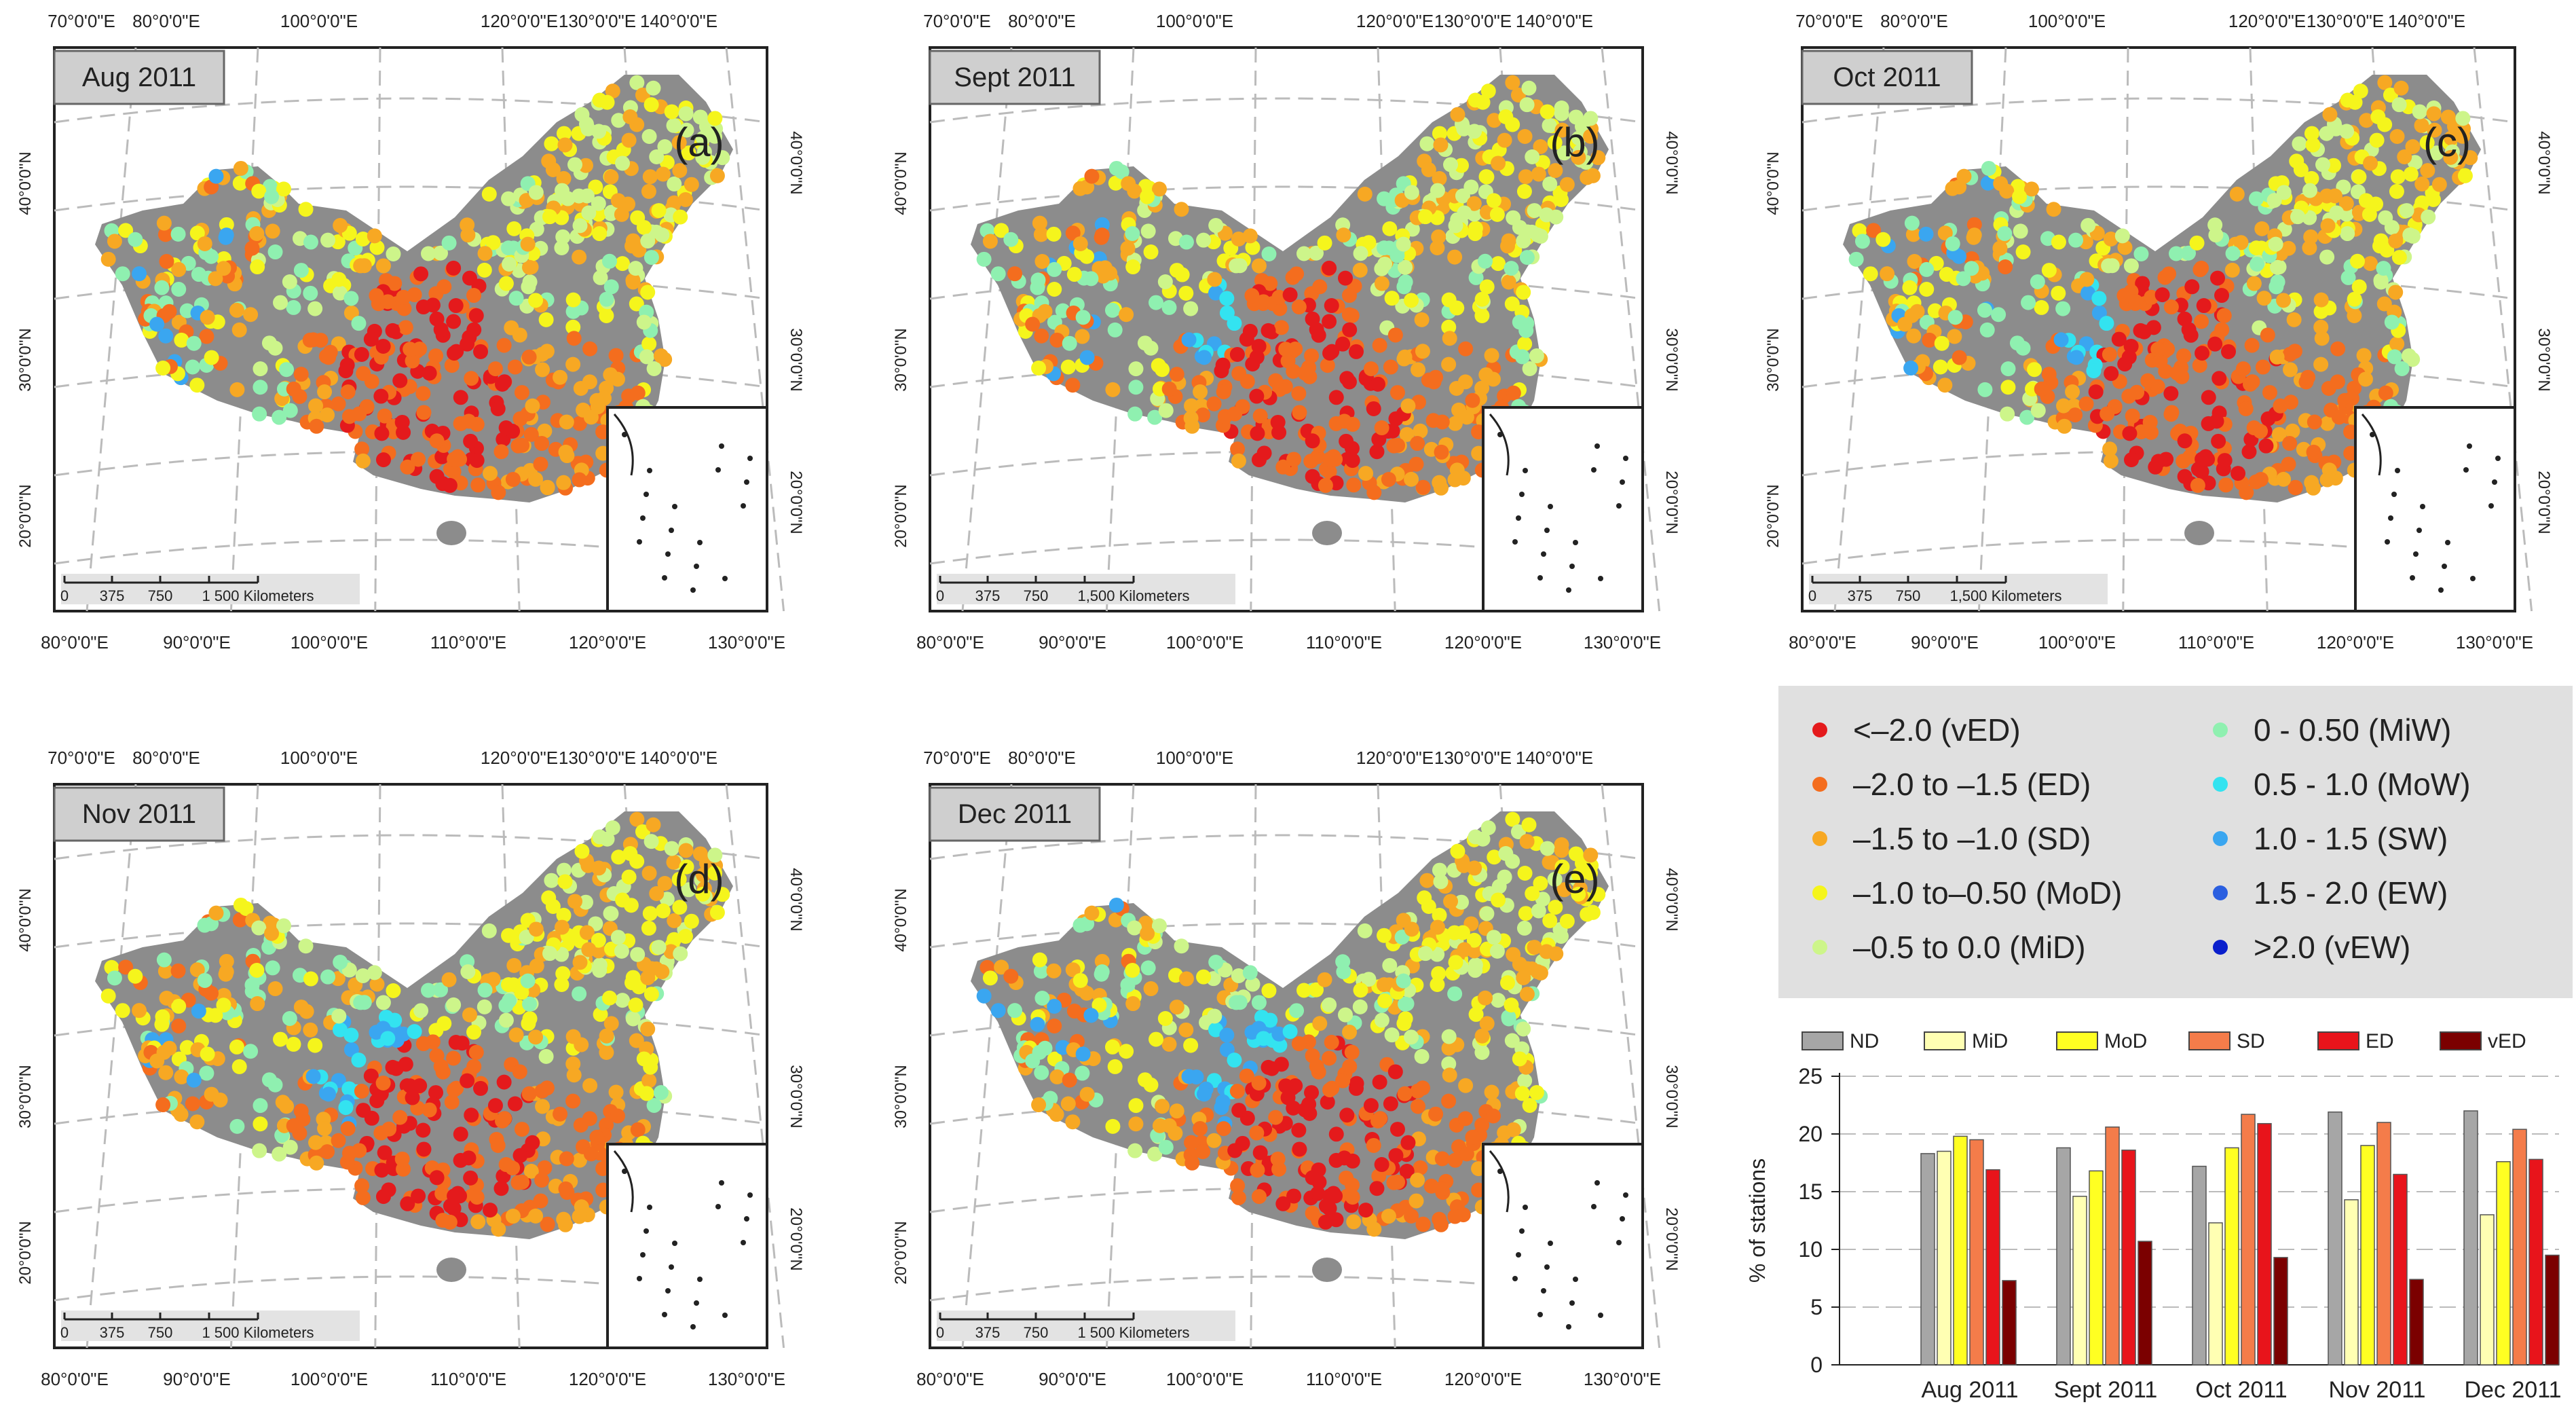  What do you see at coordinates (687, 509) in the screenshot?
I see `south-china-sea-inset` at bounding box center [687, 509].